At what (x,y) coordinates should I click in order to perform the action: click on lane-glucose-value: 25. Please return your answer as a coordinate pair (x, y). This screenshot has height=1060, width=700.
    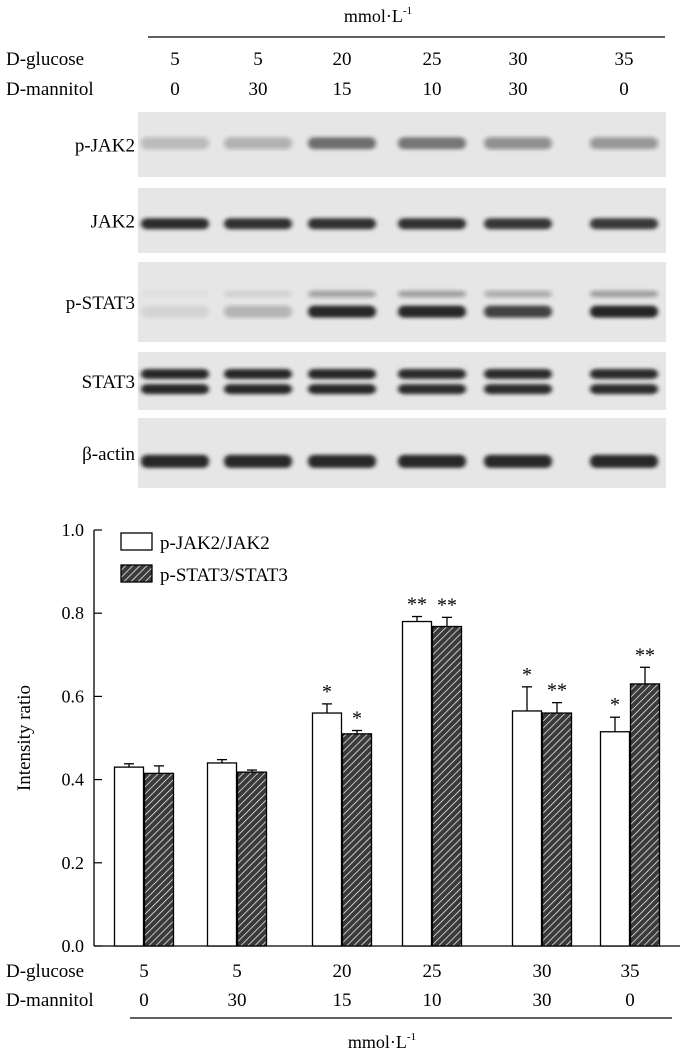
    Looking at the image, I should click on (432, 59).